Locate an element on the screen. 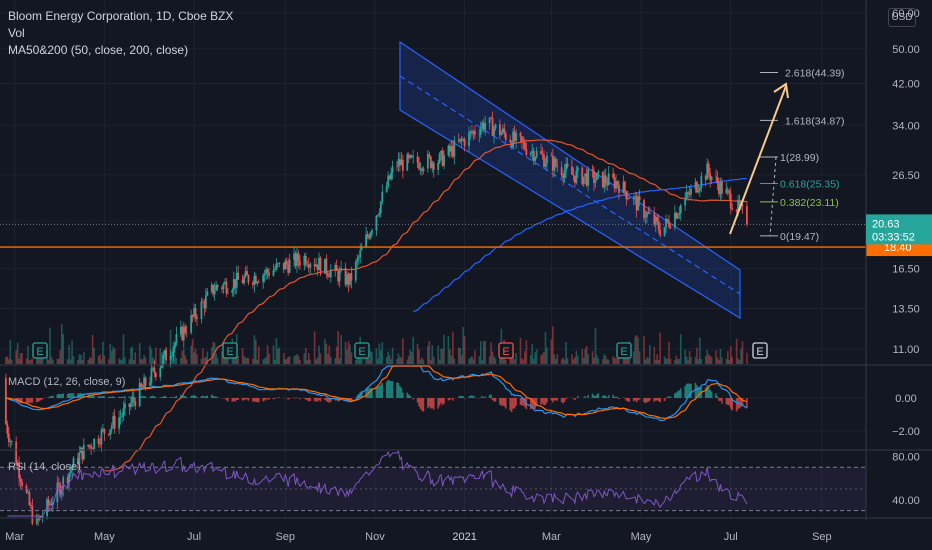  fib-level-label: 2.618(44.39) is located at coordinates (815, 74).